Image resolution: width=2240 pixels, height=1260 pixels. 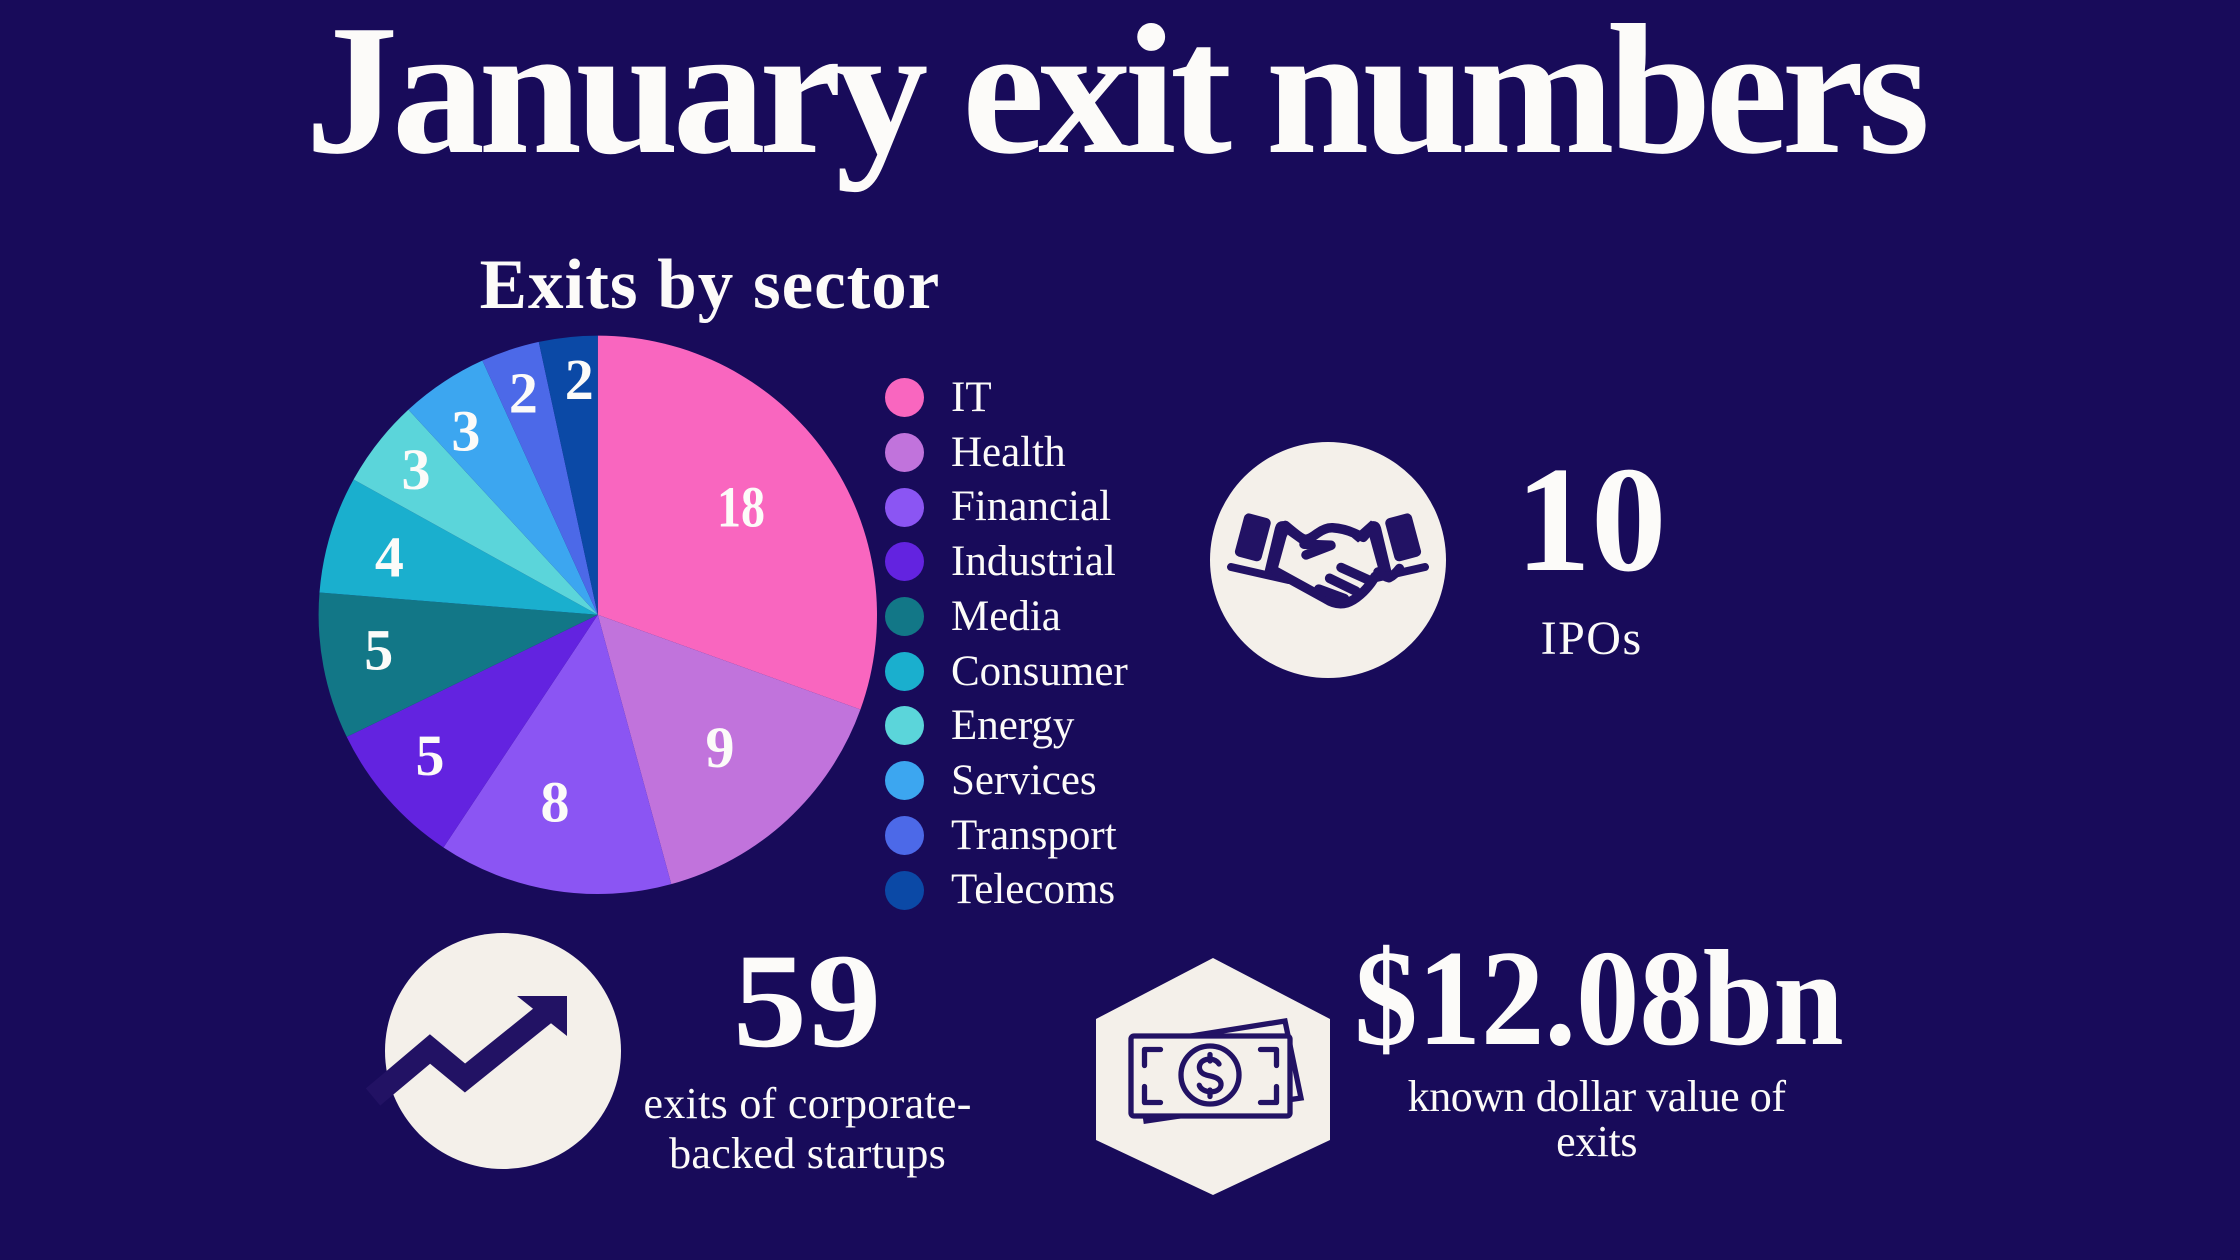 I want to click on svg-text: 8, so click(x=555, y=802).